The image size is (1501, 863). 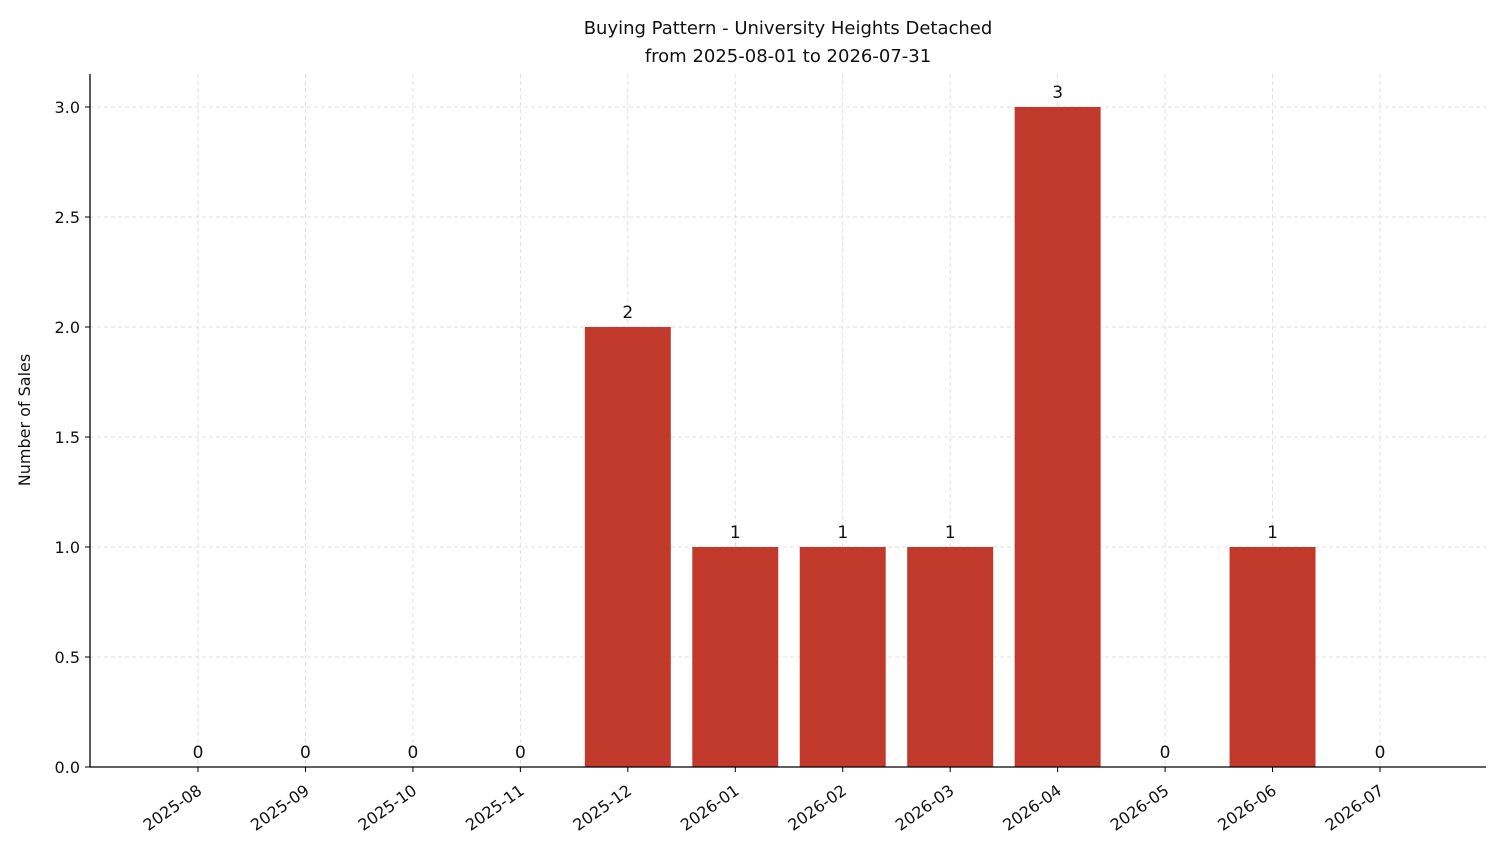 I want to click on x-tick-label: 2026-03, so click(x=925, y=808).